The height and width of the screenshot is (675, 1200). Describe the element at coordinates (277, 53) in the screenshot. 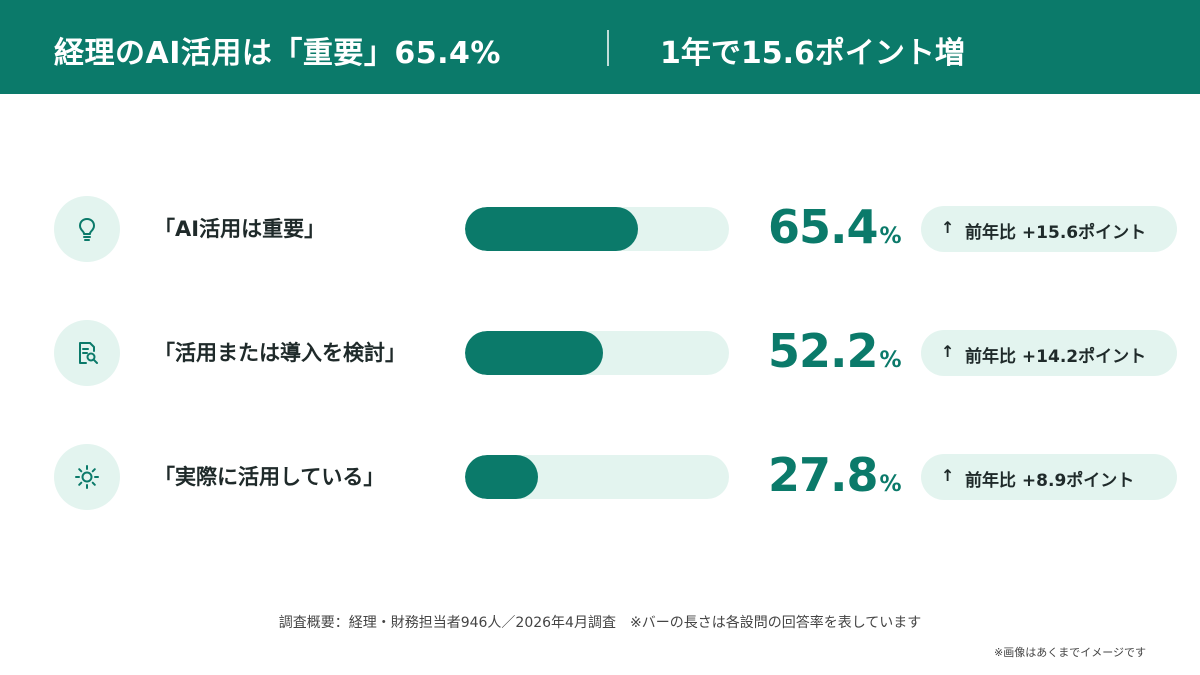

I see `page-title: 経理のAI活用は「重要」65.4%` at that location.